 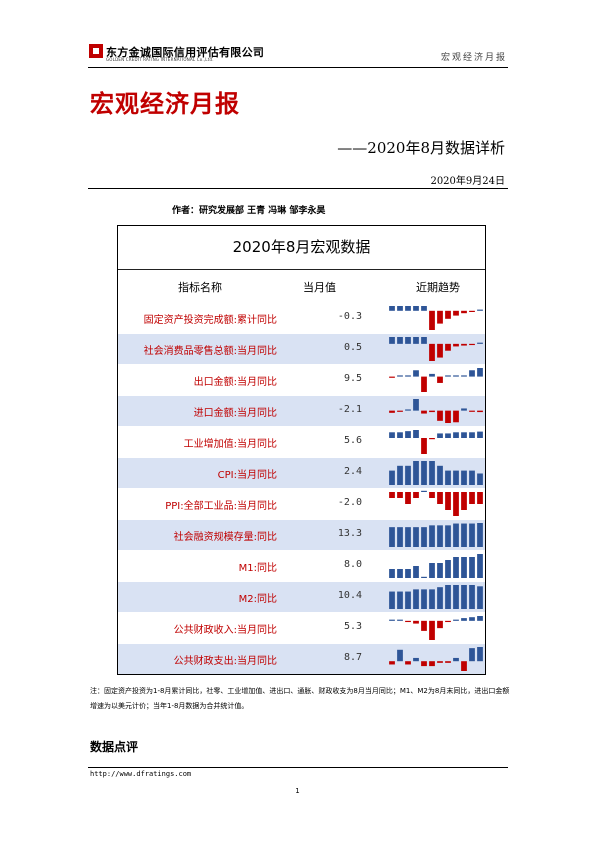 What do you see at coordinates (210, 351) in the screenshot?
I see `indicator-name: 社会消费品零售总额:当月同比` at bounding box center [210, 351].